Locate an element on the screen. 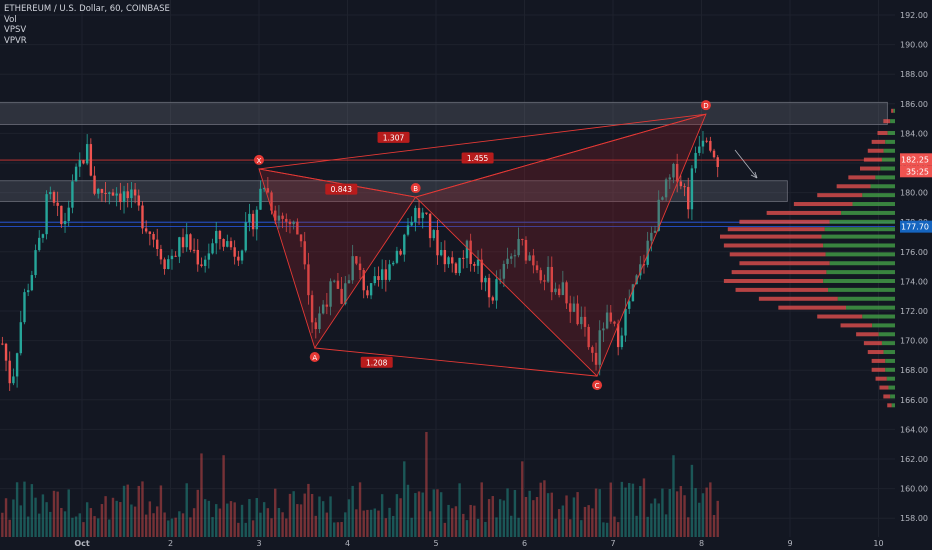  y-tick-label: 192.00 is located at coordinates (914, 15).